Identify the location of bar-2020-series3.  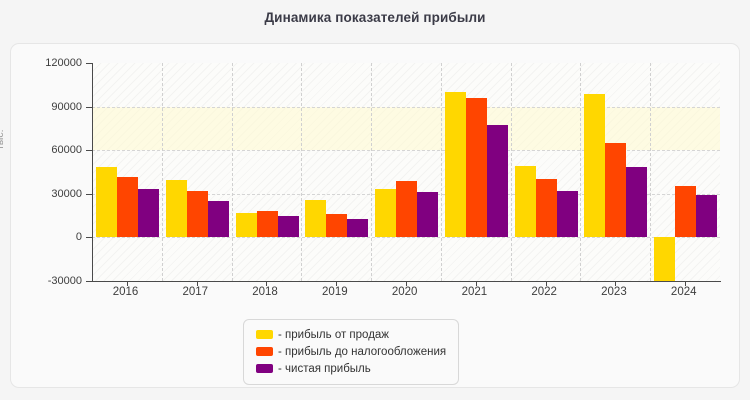
(428, 214).